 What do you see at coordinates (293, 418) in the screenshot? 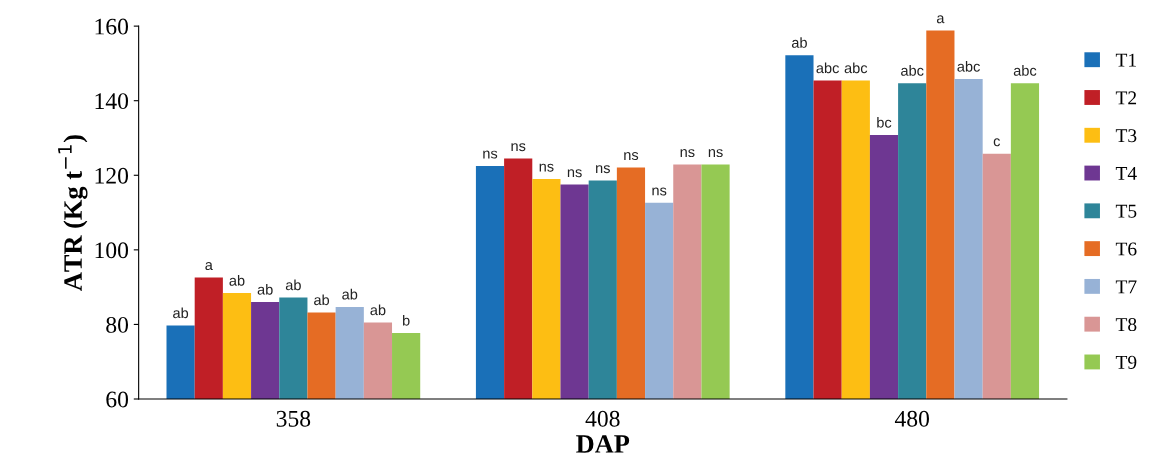
I see `x-tick-label: 358` at bounding box center [293, 418].